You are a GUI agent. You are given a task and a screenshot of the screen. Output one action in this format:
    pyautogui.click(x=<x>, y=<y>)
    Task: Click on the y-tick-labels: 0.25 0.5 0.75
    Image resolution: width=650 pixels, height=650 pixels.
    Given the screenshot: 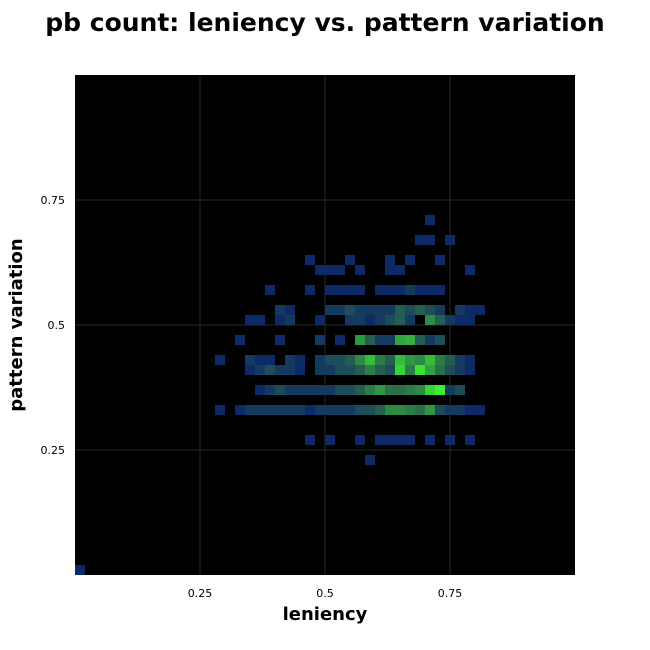 What is the action you would take?
    pyautogui.click(x=53, y=325)
    